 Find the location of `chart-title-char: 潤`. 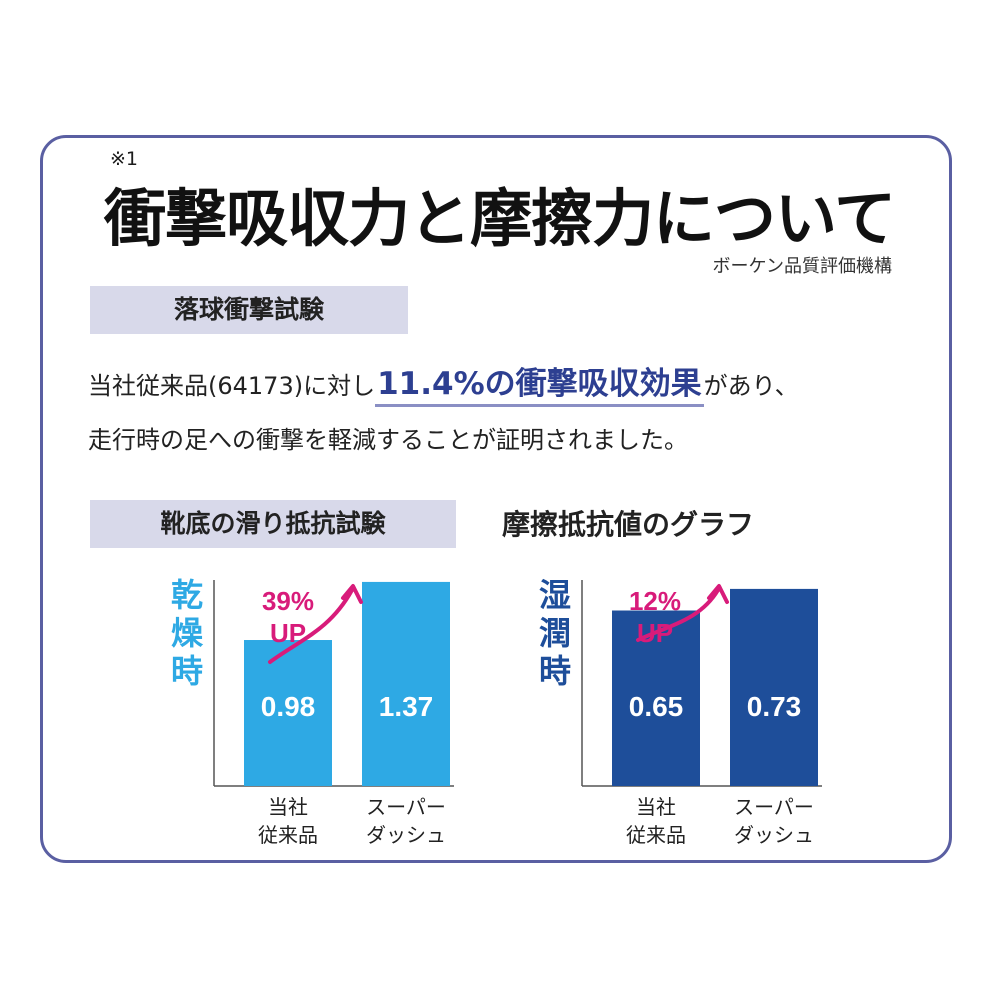

chart-title-char: 潤 is located at coordinates (555, 633).